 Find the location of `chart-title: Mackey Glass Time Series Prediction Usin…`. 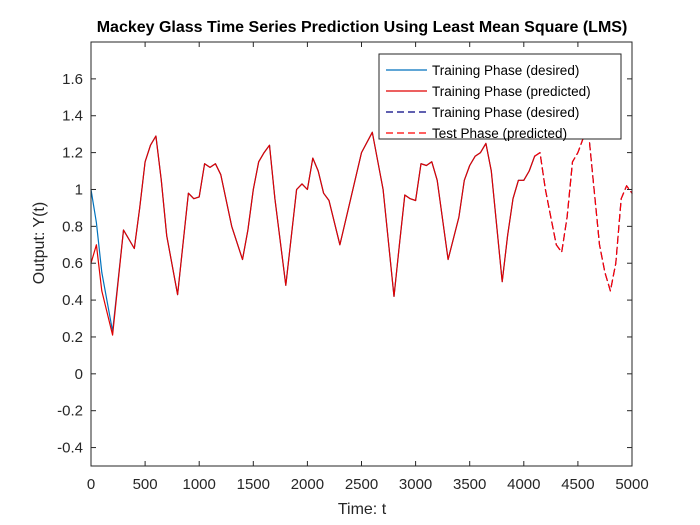

chart-title: Mackey Glass Time Series Prediction Usin… is located at coordinates (362, 27).